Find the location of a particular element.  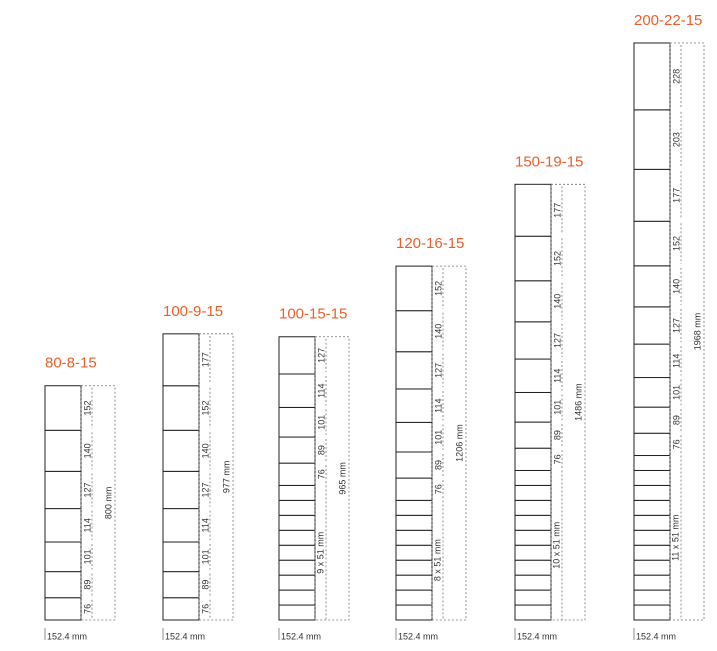

small-label: 9 x 51 mm is located at coordinates (320, 553).